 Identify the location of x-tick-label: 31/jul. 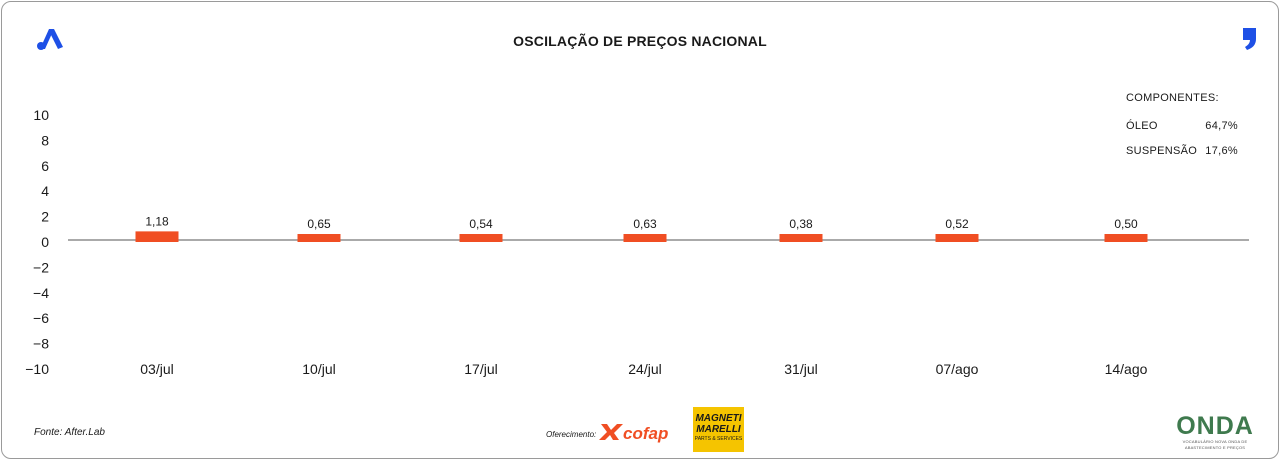
(800, 369).